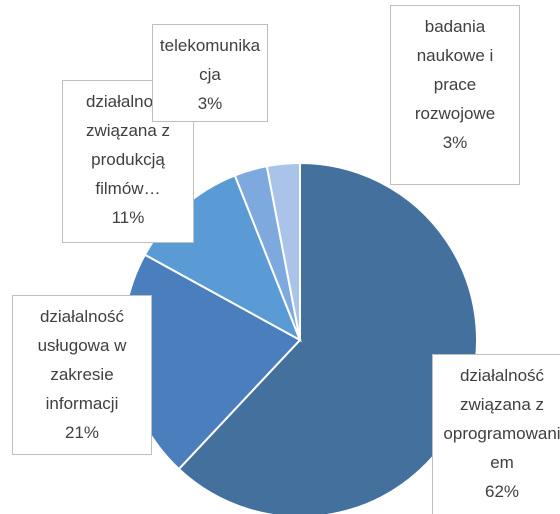 This screenshot has width=560, height=514. What do you see at coordinates (82, 432) in the screenshot?
I see `value-label: 21%` at bounding box center [82, 432].